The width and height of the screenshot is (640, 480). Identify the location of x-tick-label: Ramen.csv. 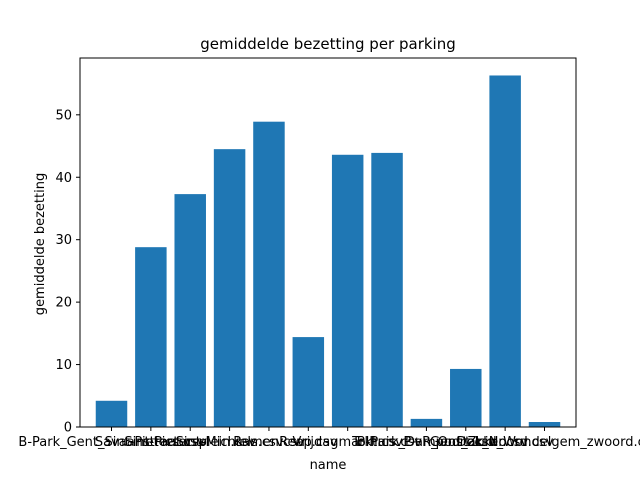
(269, 442).